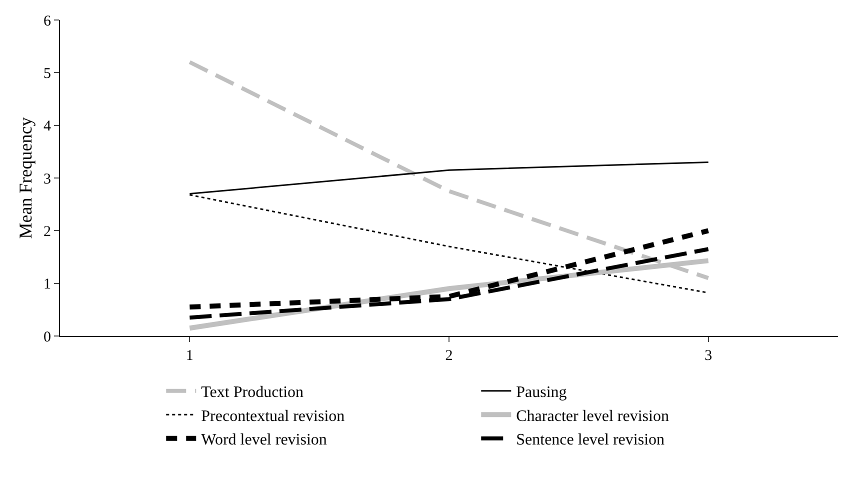  I want to click on x-tick-label: 3, so click(708, 356).